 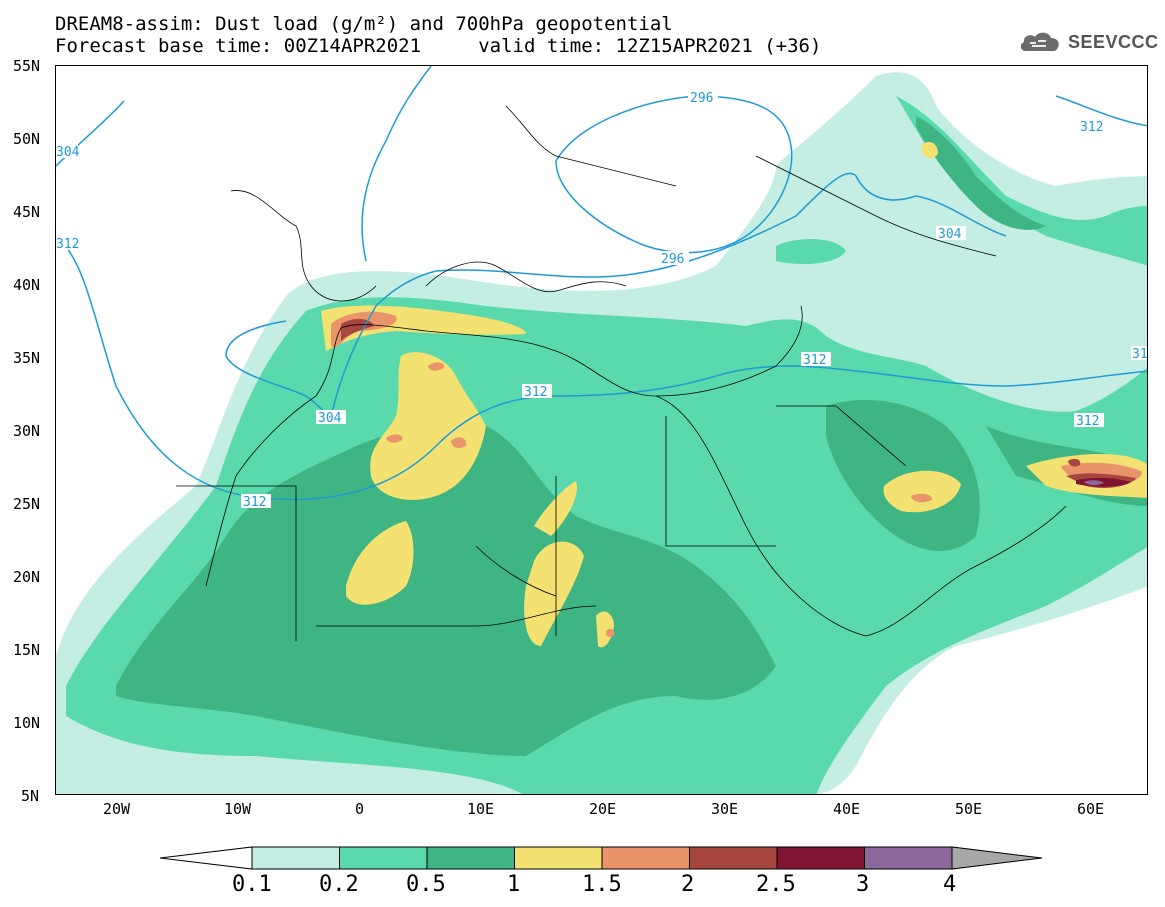 What do you see at coordinates (339, 884) in the screenshot?
I see `colorbar-label: 0.2` at bounding box center [339, 884].